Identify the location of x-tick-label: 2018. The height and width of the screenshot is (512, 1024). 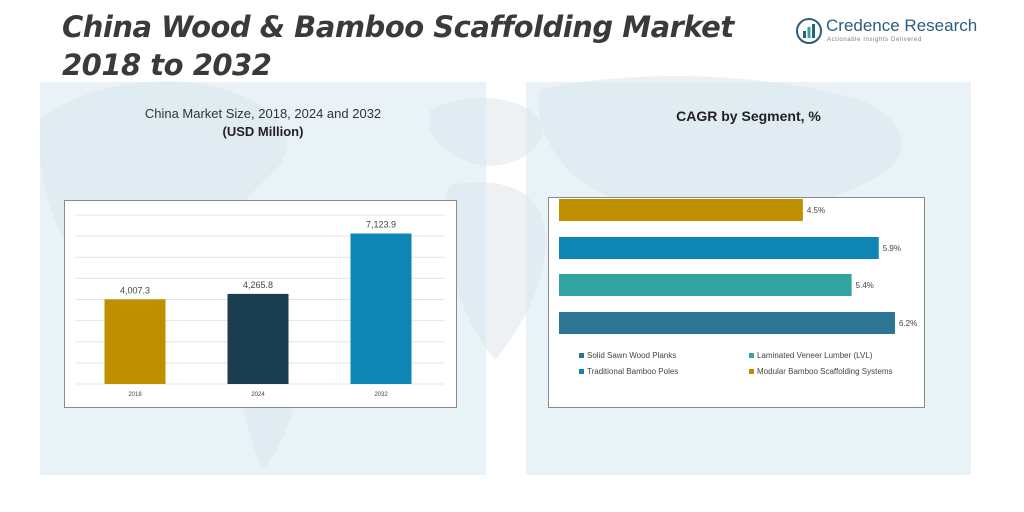
(135, 395).